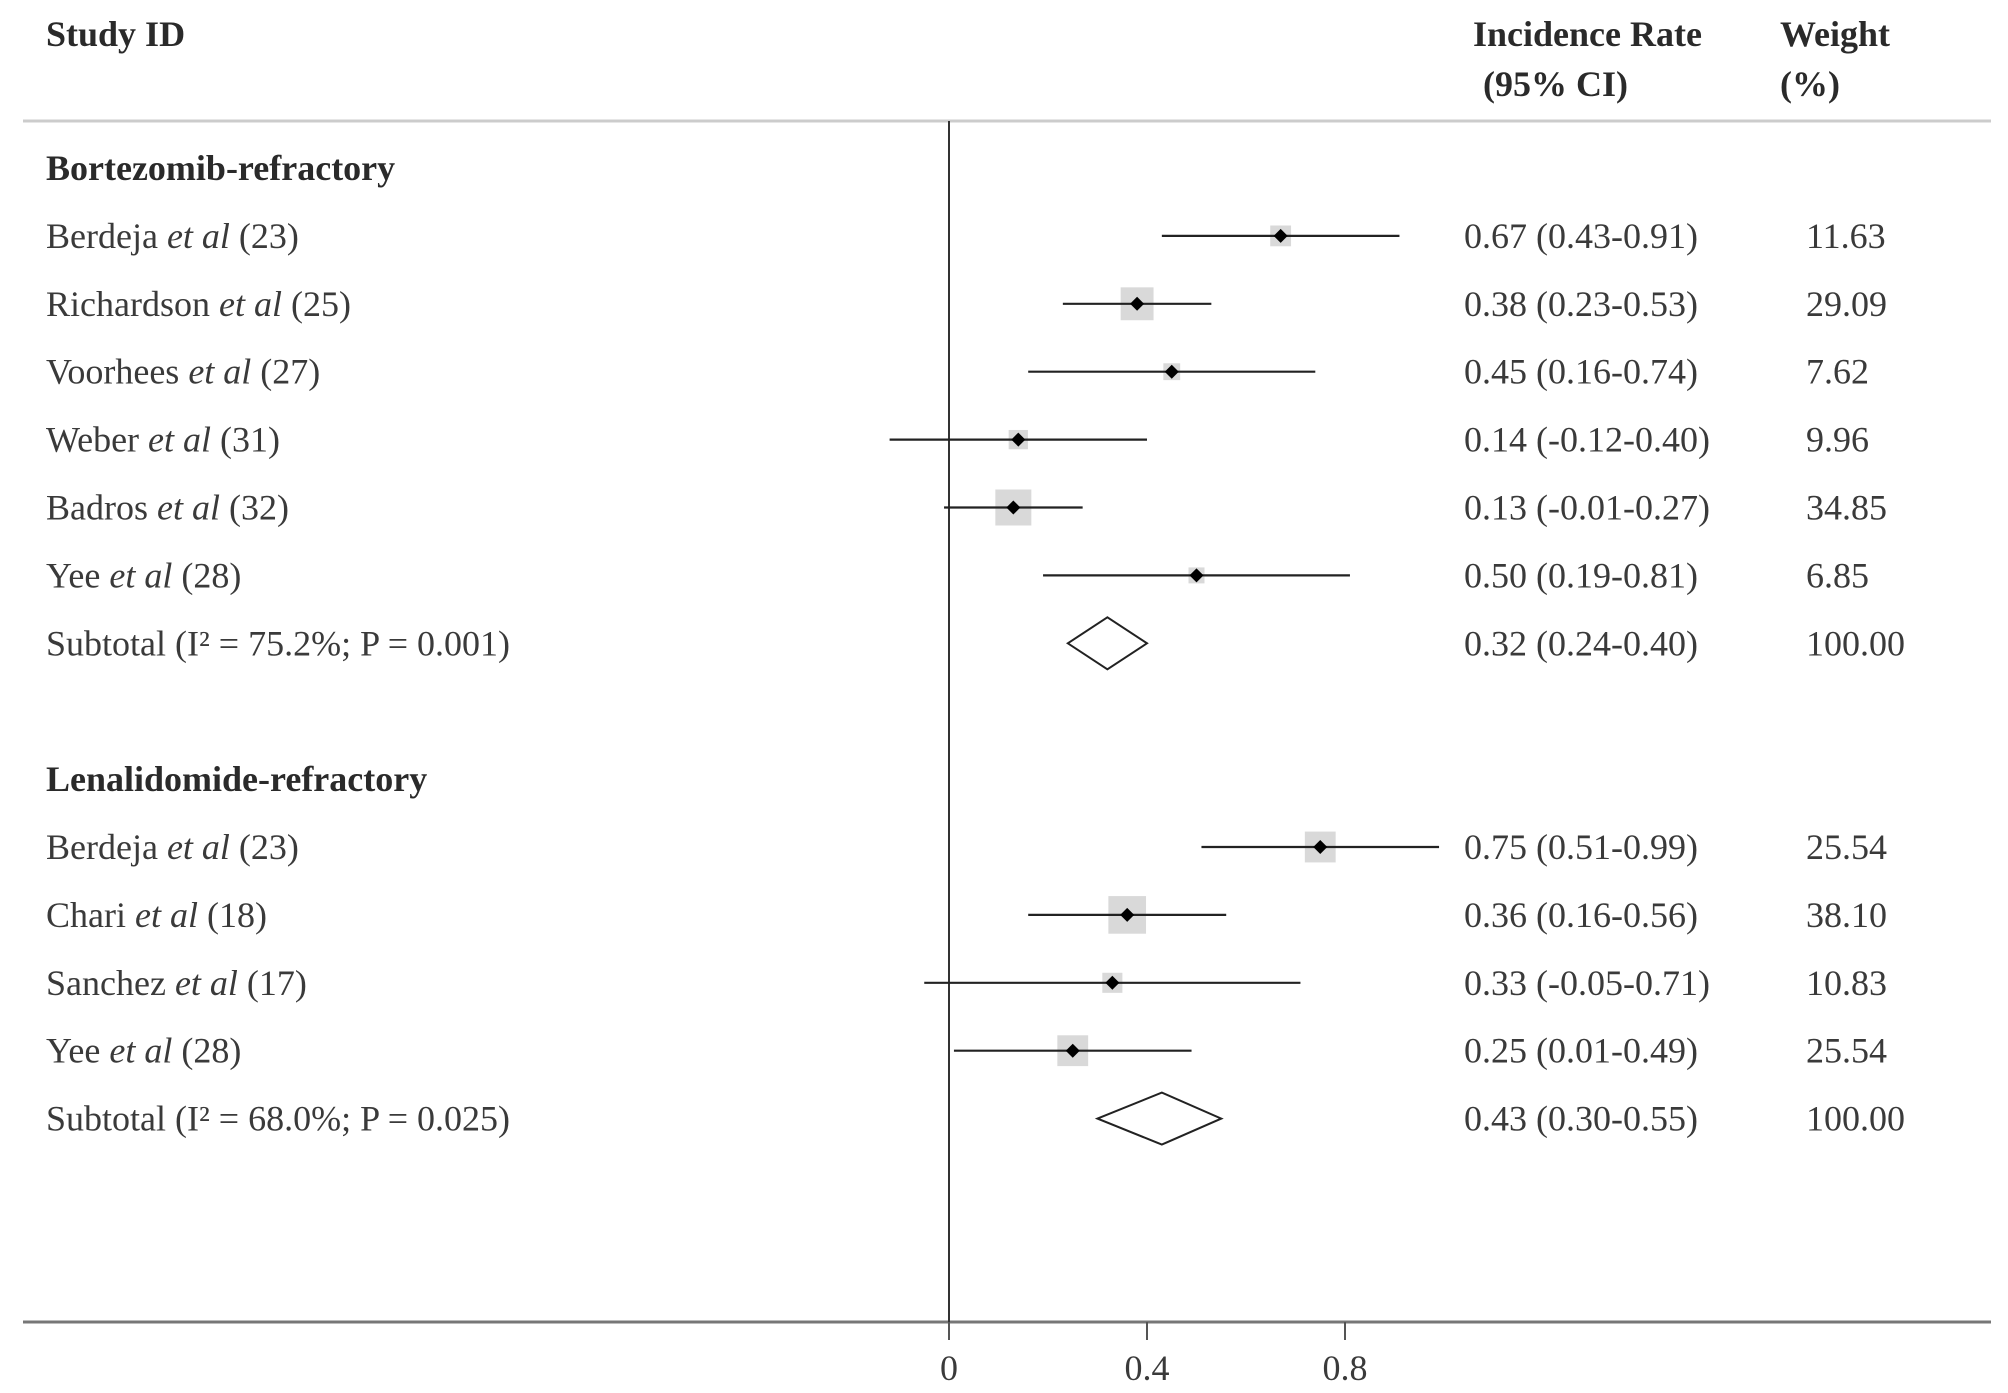  I want to click on study-author: Weber, so click(92, 440).